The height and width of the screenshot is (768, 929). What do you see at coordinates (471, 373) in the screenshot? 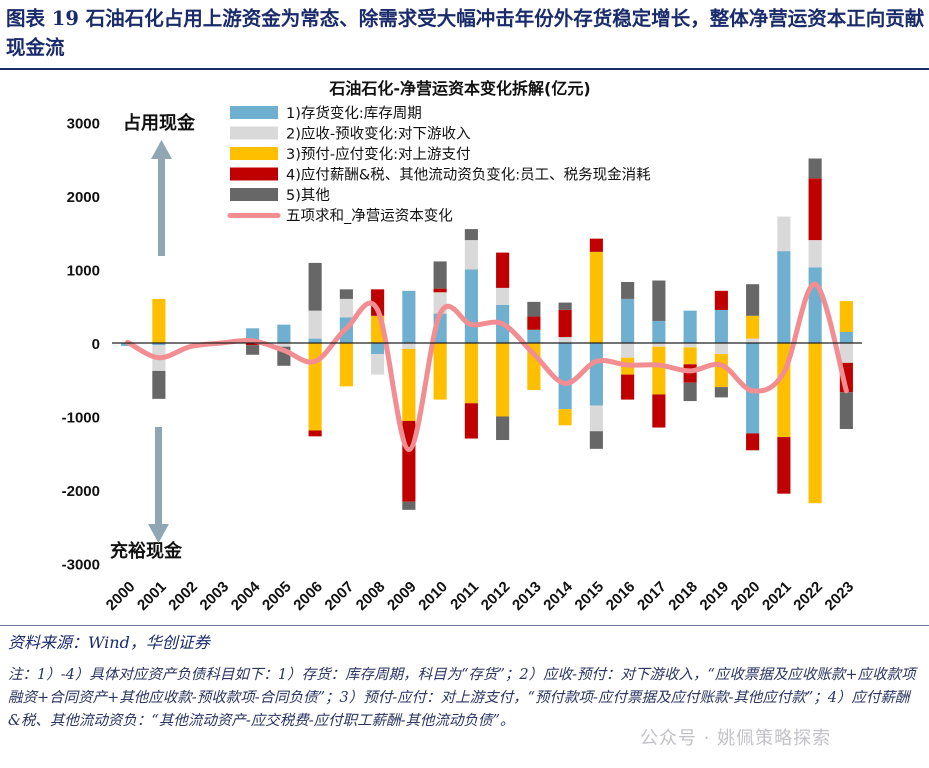
I see `bar-segment-s3-2011` at bounding box center [471, 373].